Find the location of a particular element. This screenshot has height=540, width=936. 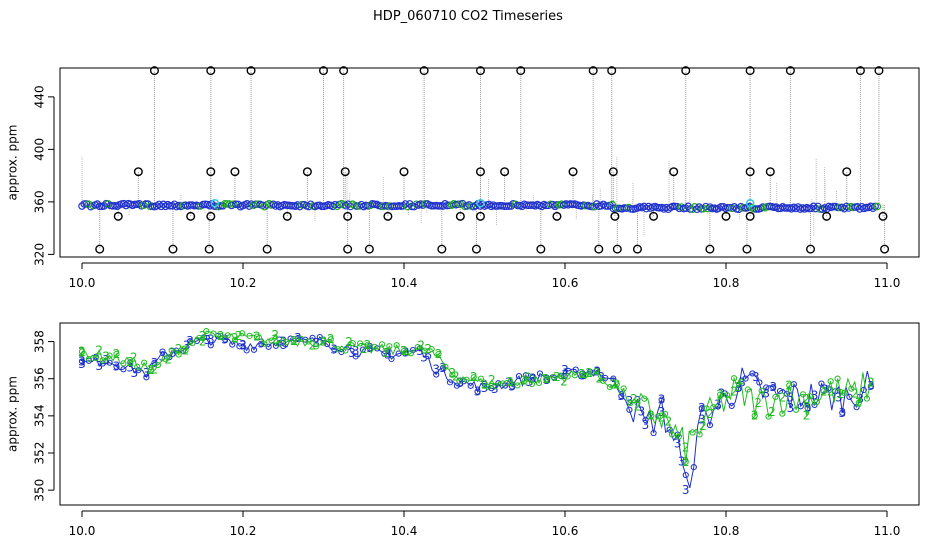

x-tick-label: 10.4 is located at coordinates (404, 531).